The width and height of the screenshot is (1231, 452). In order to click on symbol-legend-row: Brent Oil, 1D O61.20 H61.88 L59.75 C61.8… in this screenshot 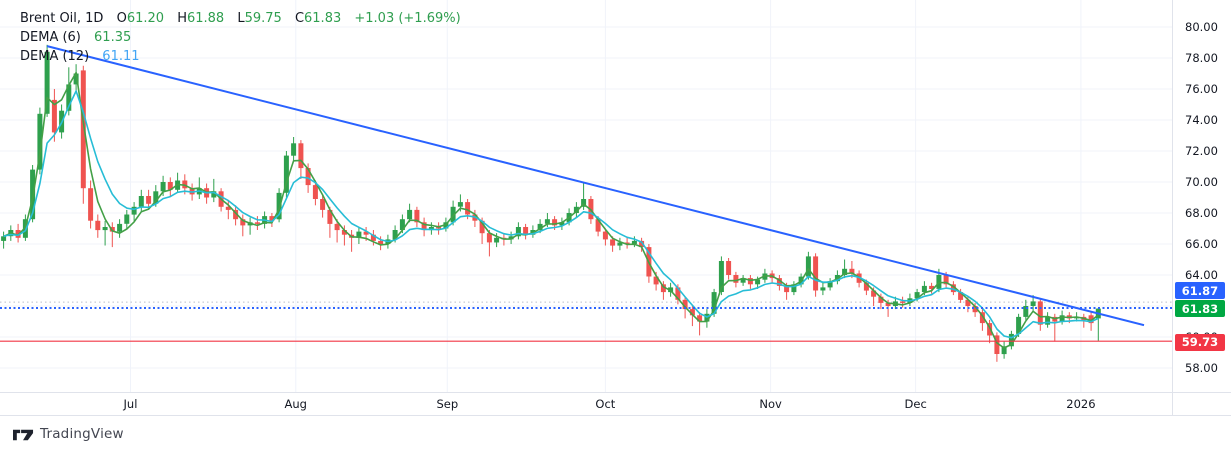, I will do `click(240, 18)`.